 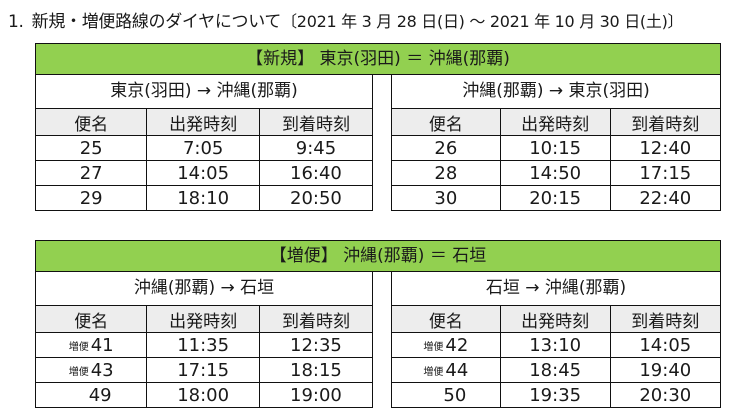 I want to click on route-direction: 沖縄(那覇) → 東京(羽田), so click(x=556, y=92).